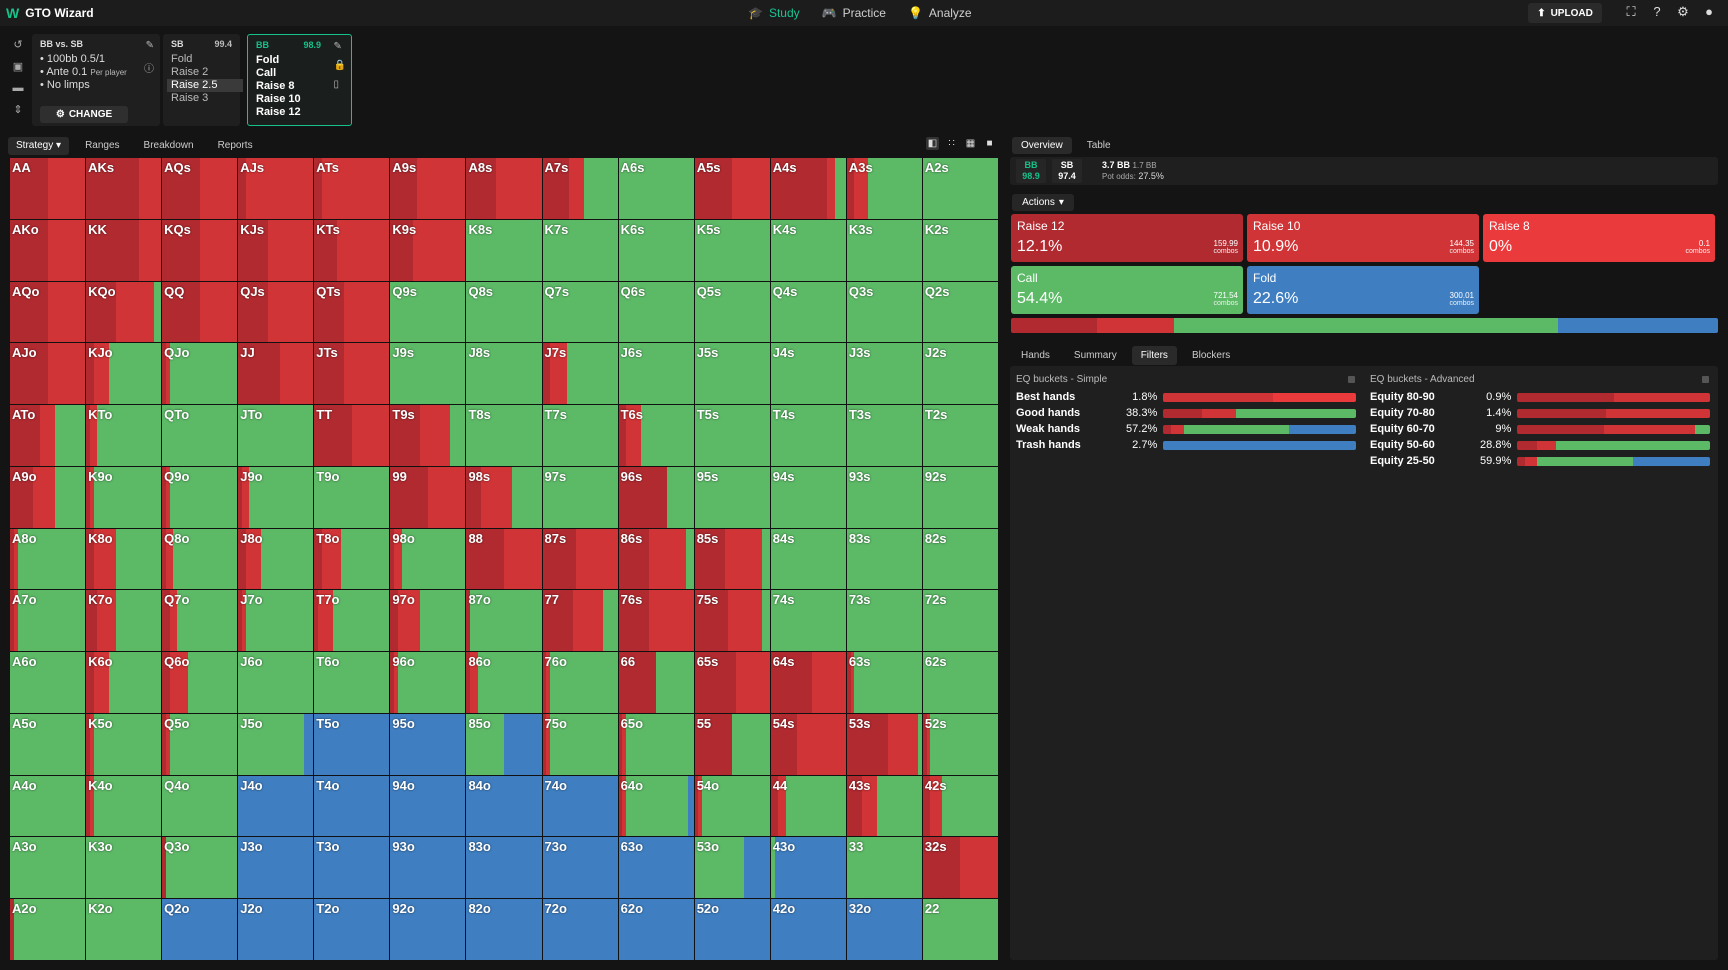 The width and height of the screenshot is (1728, 970). Describe the element at coordinates (732, 374) in the screenshot. I see `hand-cell: J5s` at that location.